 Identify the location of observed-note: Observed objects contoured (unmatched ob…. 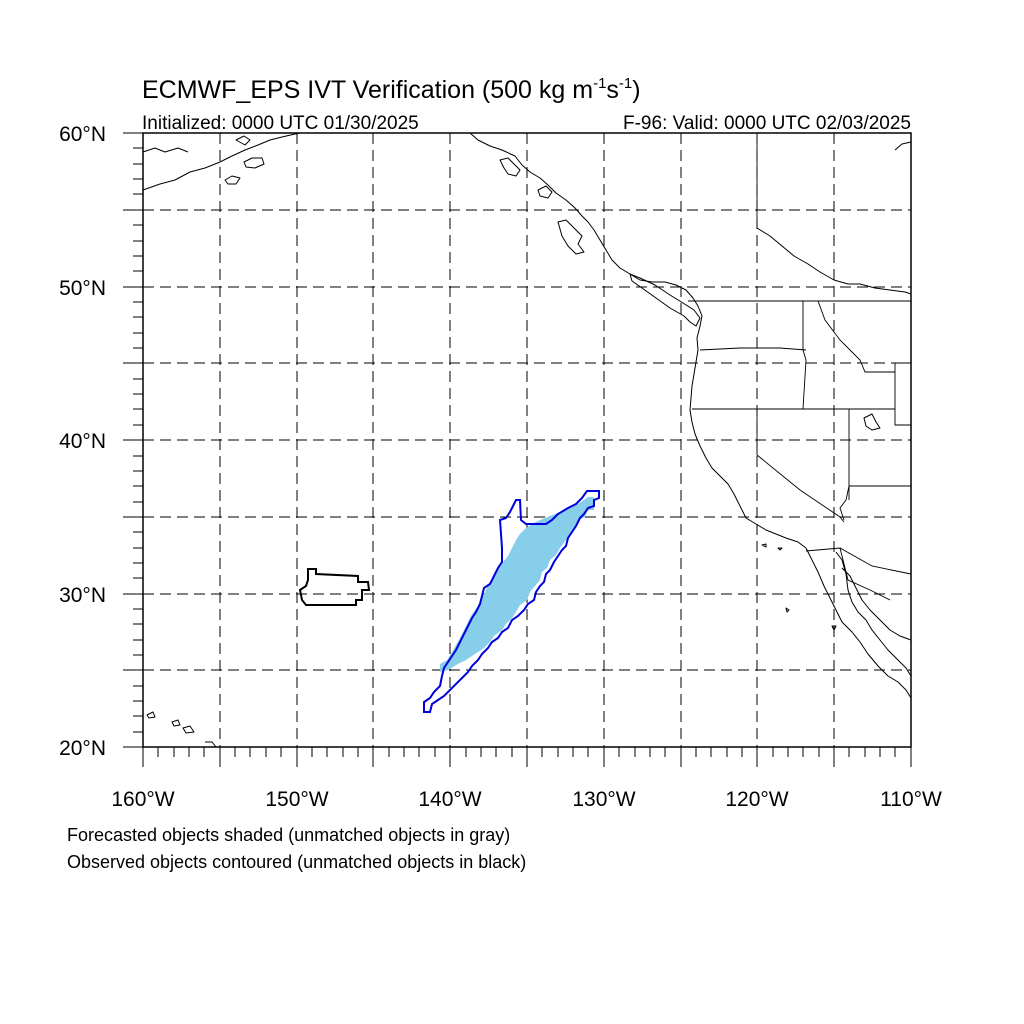
(296, 862).